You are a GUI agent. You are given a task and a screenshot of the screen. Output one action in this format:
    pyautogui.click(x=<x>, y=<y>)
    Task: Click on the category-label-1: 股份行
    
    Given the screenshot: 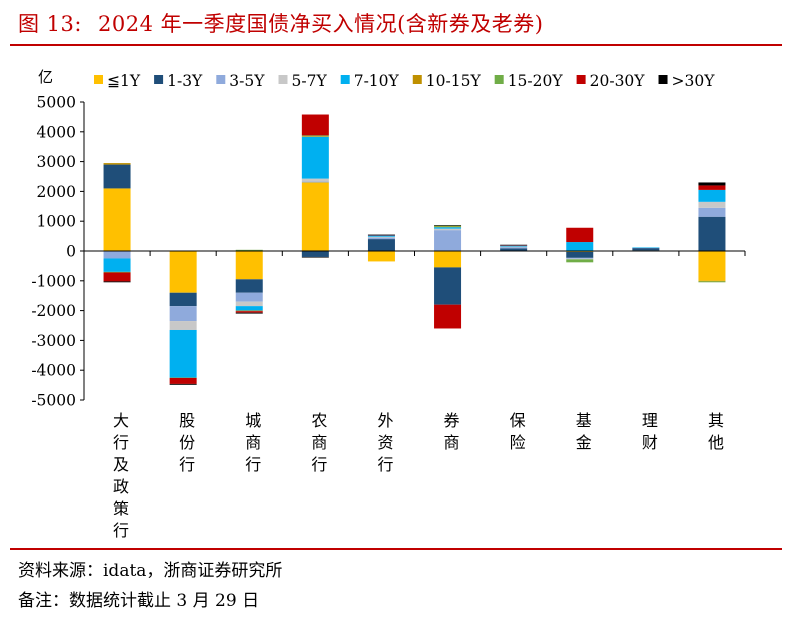 What is the action you would take?
    pyautogui.click(x=187, y=442)
    